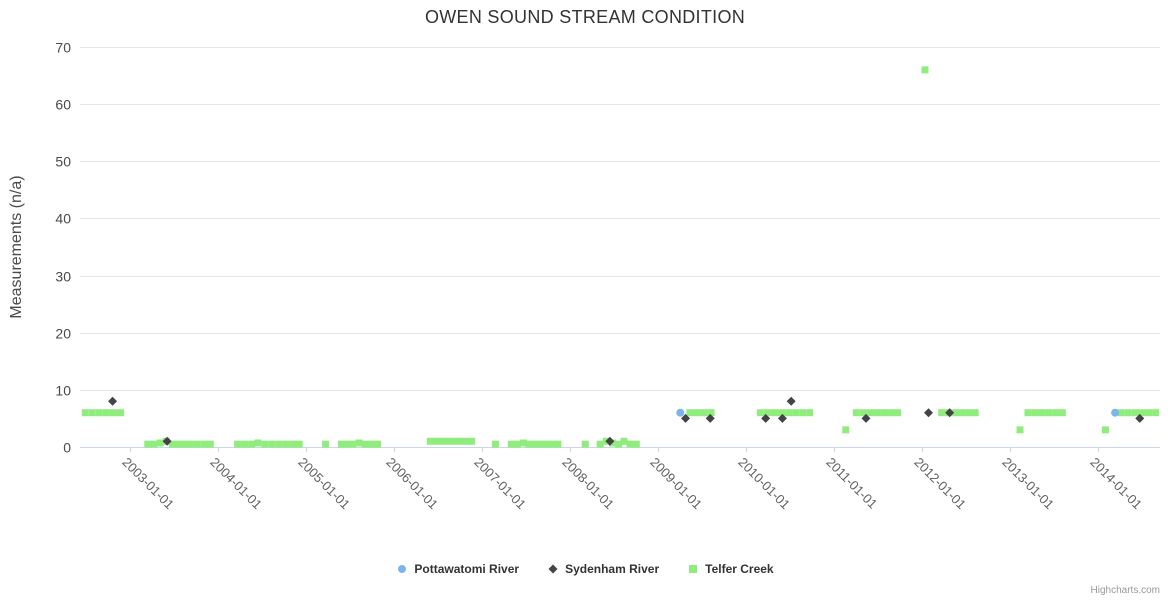  I want to click on legend-item-sydenham-river: Sydenham River, so click(603, 569).